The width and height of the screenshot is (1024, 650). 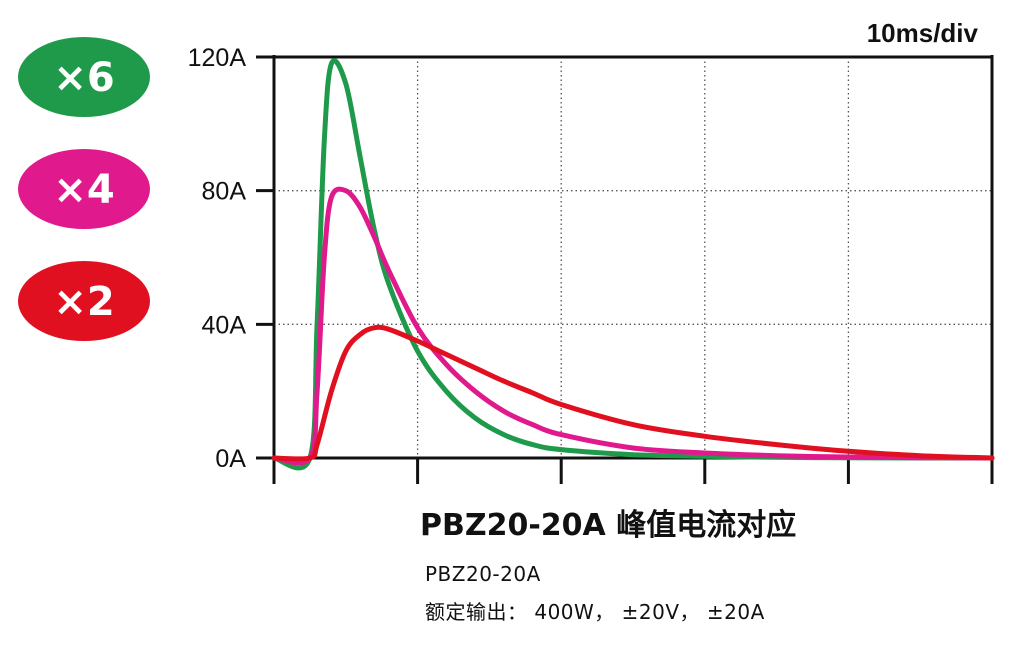 I want to click on y-tick-label: 80A, so click(x=224, y=192).